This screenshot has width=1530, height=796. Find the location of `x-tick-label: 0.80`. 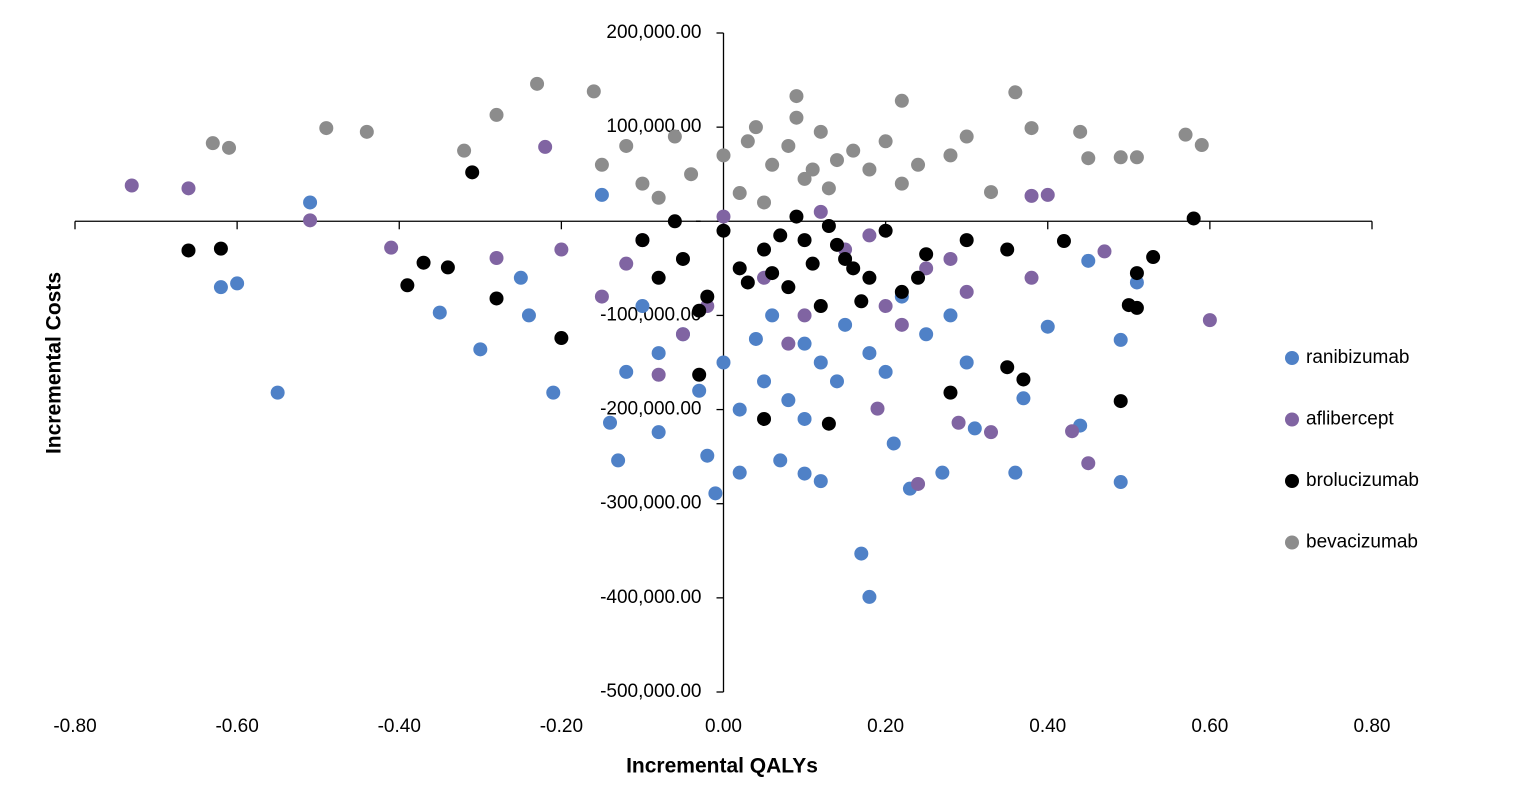

x-tick-label: 0.80 is located at coordinates (1372, 726).